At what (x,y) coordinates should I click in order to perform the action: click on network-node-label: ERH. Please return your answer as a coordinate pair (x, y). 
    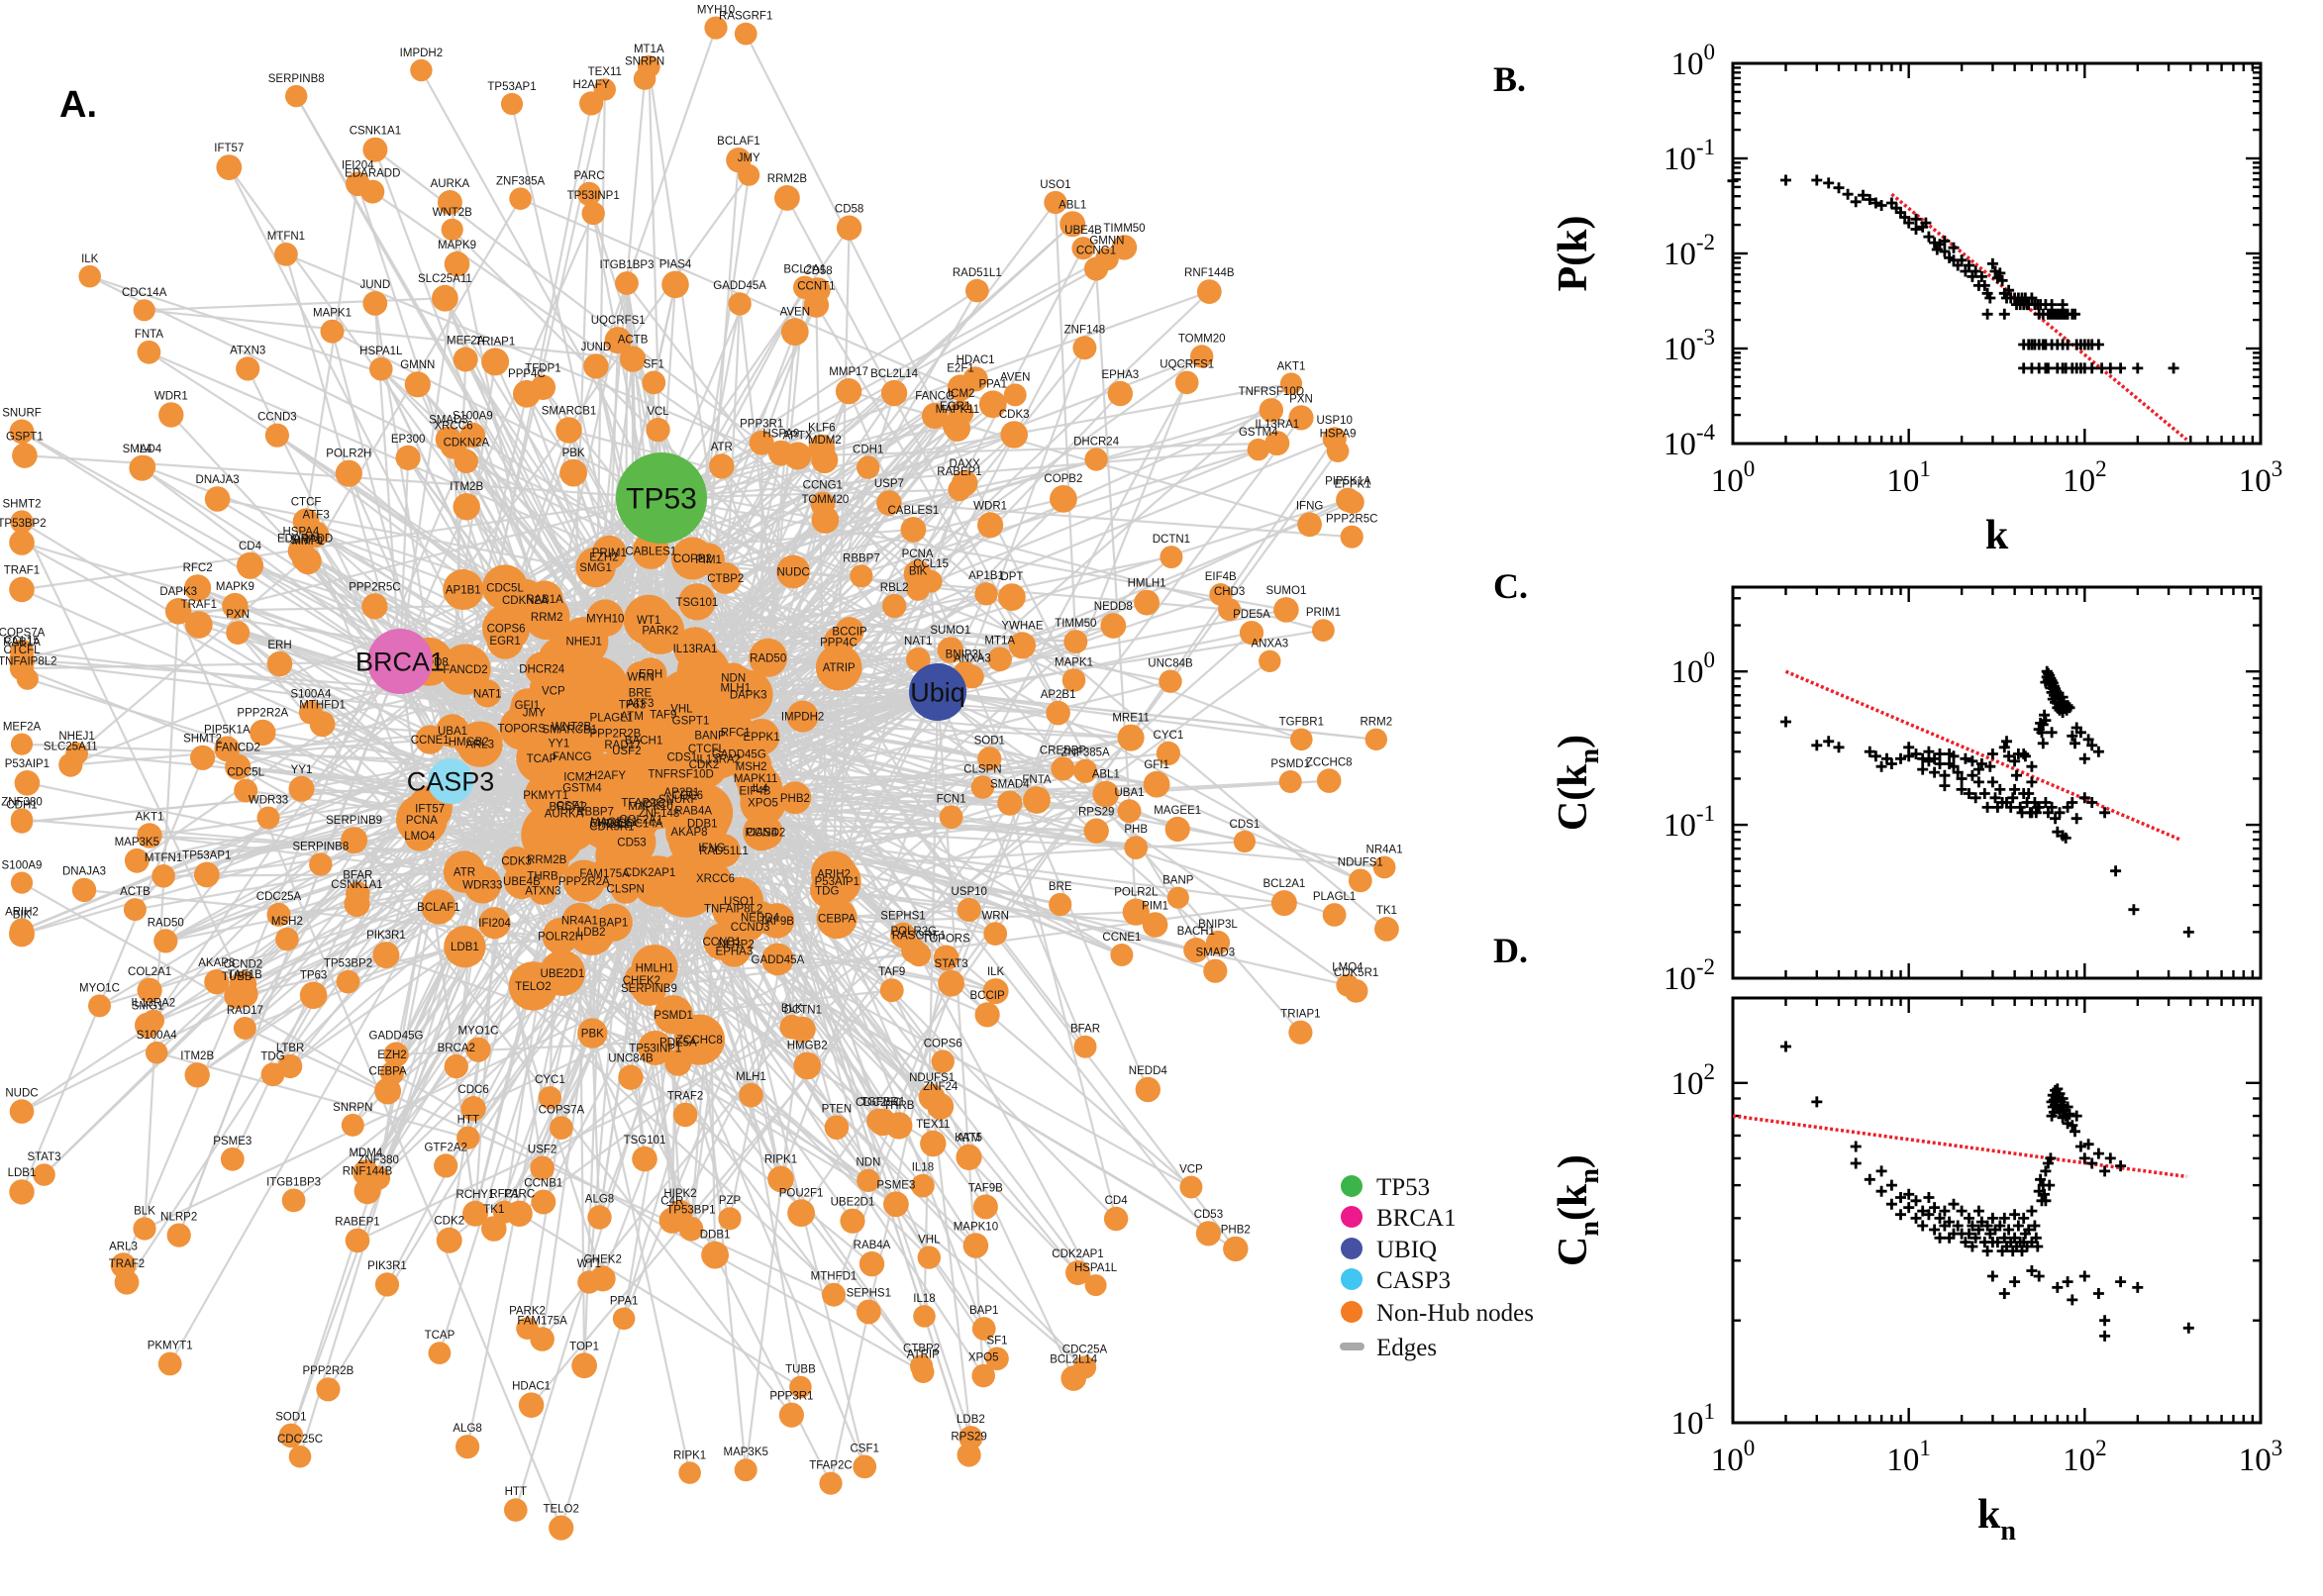
    Looking at the image, I should click on (650, 675).